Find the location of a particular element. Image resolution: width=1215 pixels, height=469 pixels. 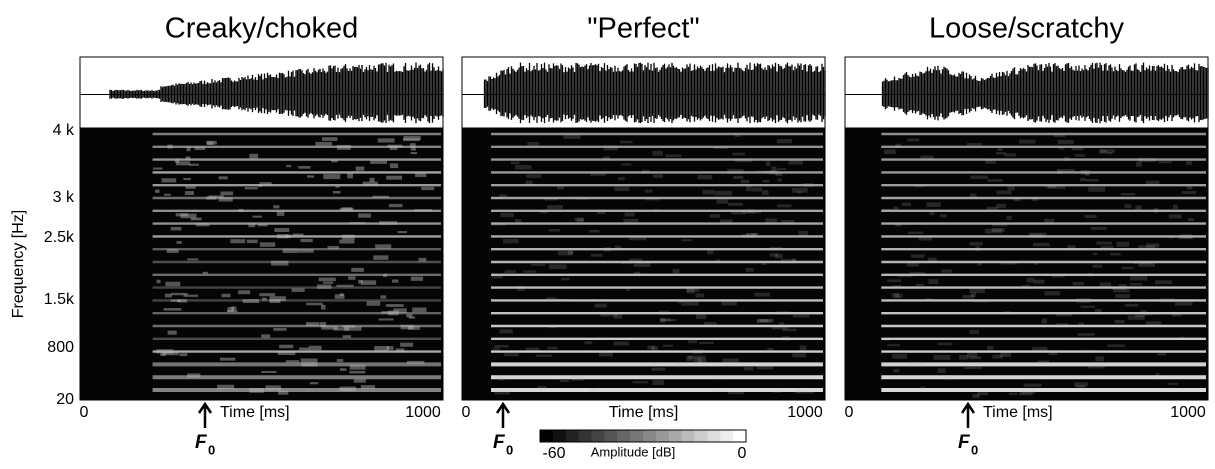

x-tick-label: 0 is located at coordinates (84, 412).